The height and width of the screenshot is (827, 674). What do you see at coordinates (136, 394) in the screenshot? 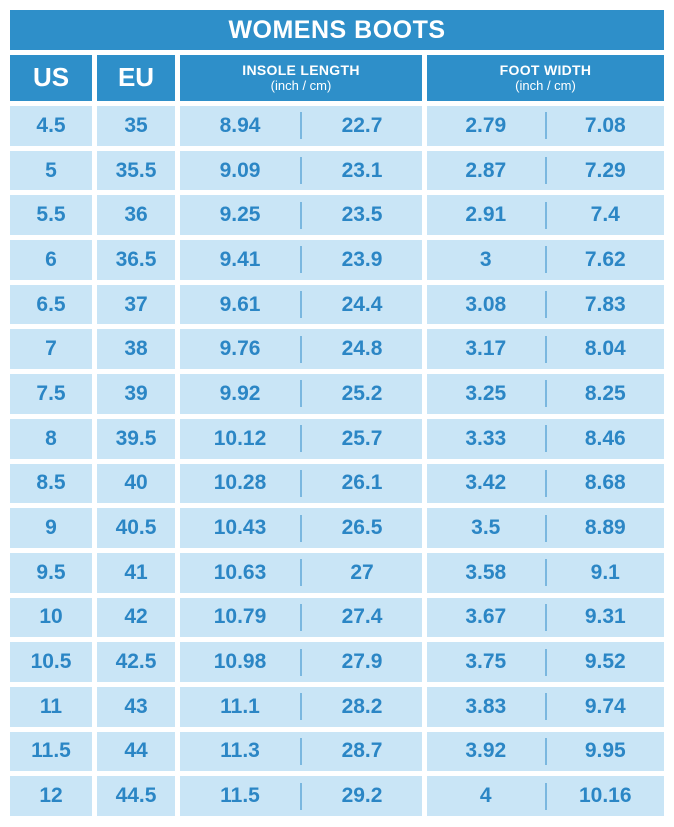
I see `eu-size-cell: 39` at bounding box center [136, 394].